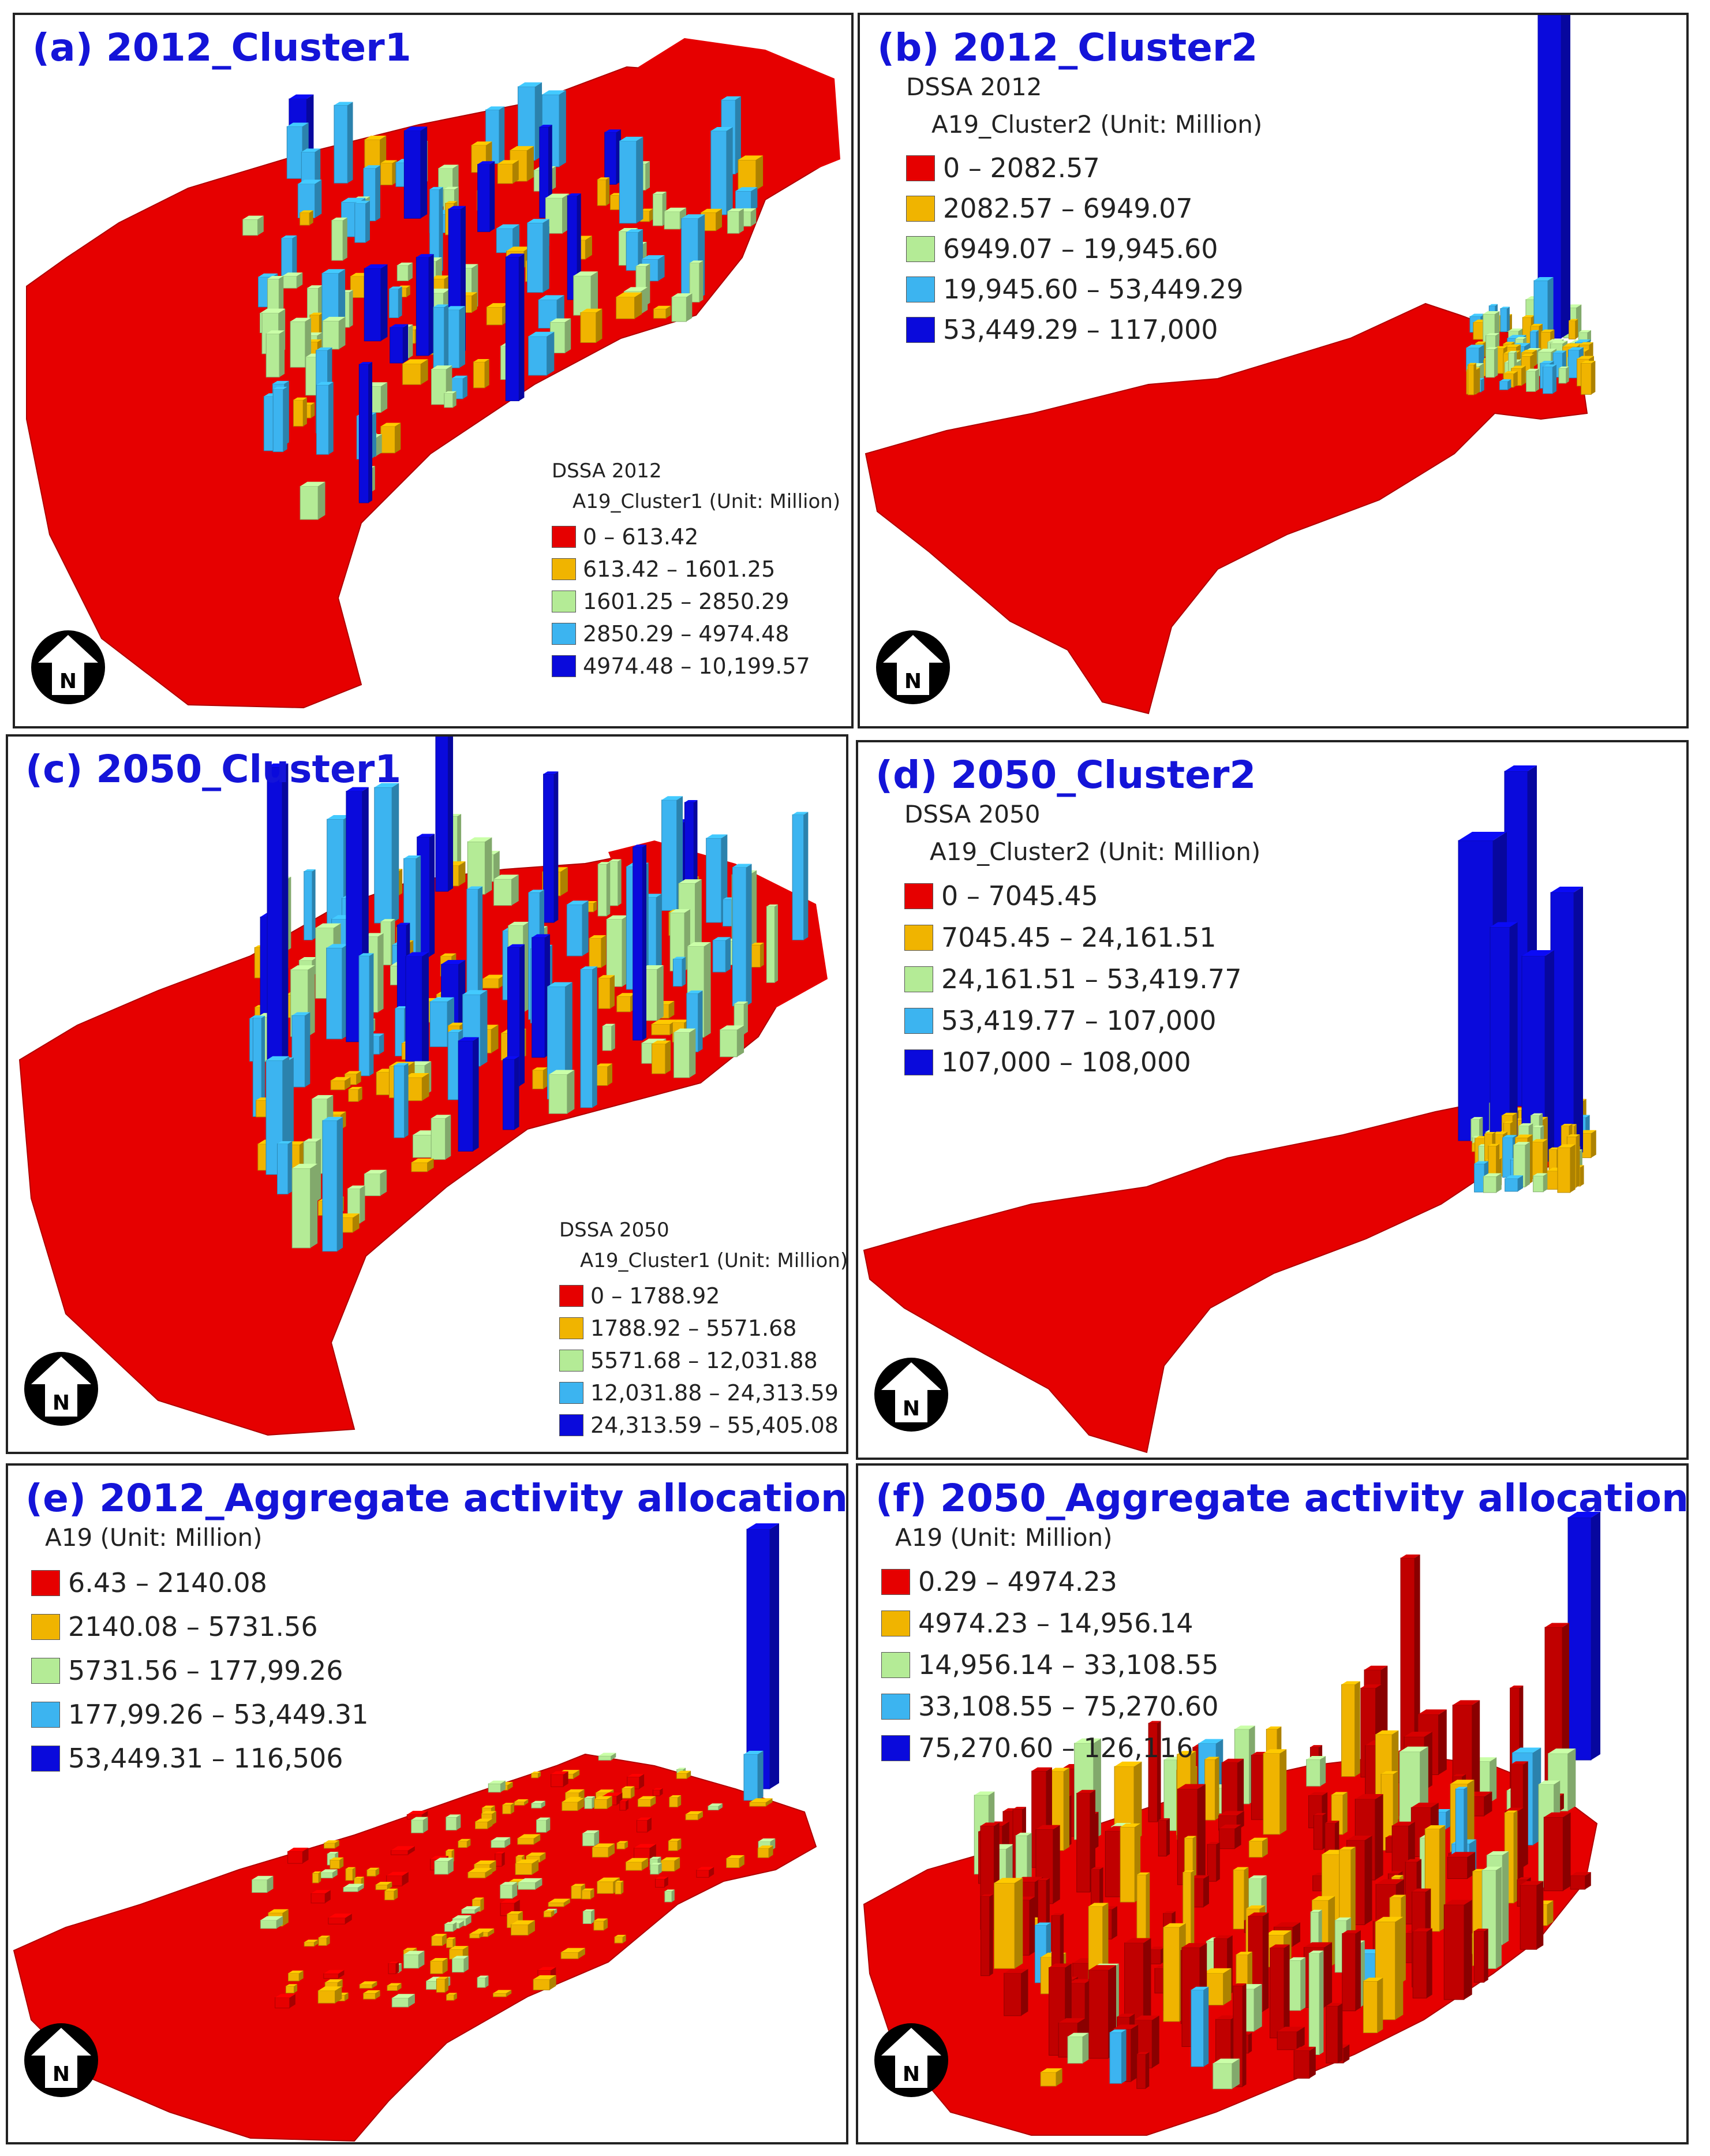 Image resolution: width=1710 pixels, height=2156 pixels. I want to click on legend-label: 0 – 2082.57, so click(1021, 168).